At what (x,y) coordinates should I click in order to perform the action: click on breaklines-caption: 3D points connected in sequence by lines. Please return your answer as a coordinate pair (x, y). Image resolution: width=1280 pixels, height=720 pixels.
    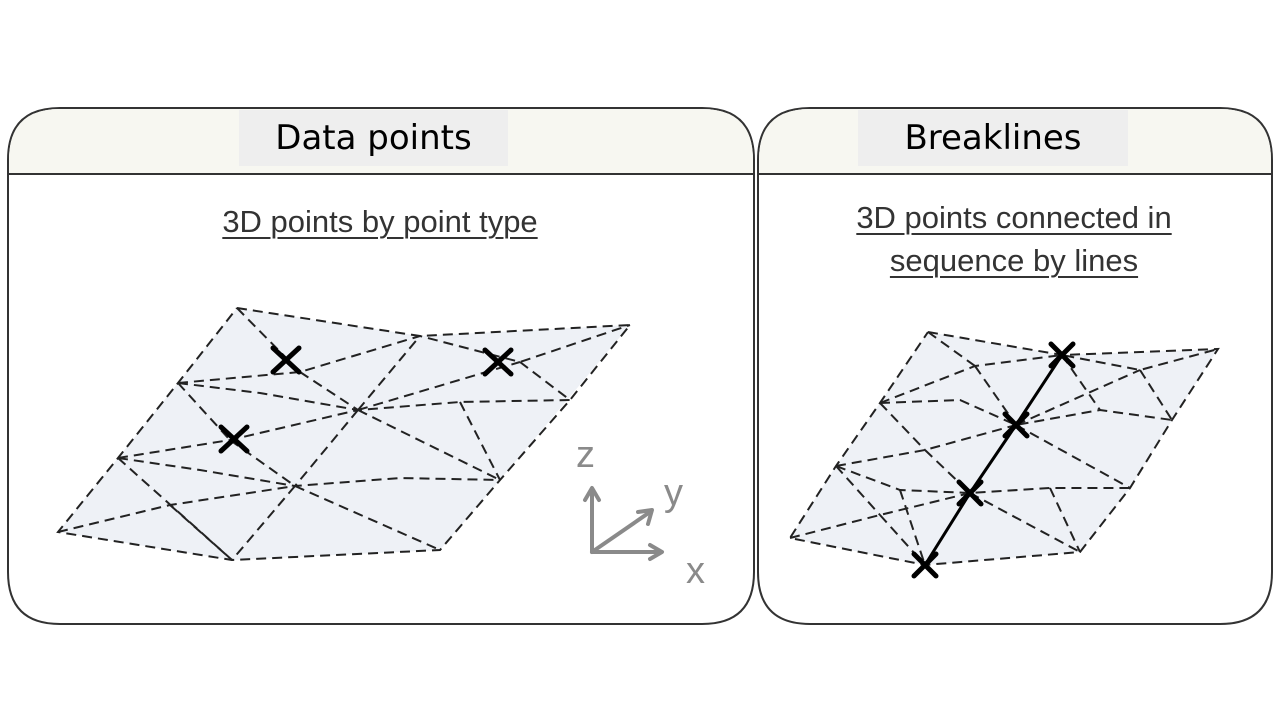
    Looking at the image, I should click on (1014, 239).